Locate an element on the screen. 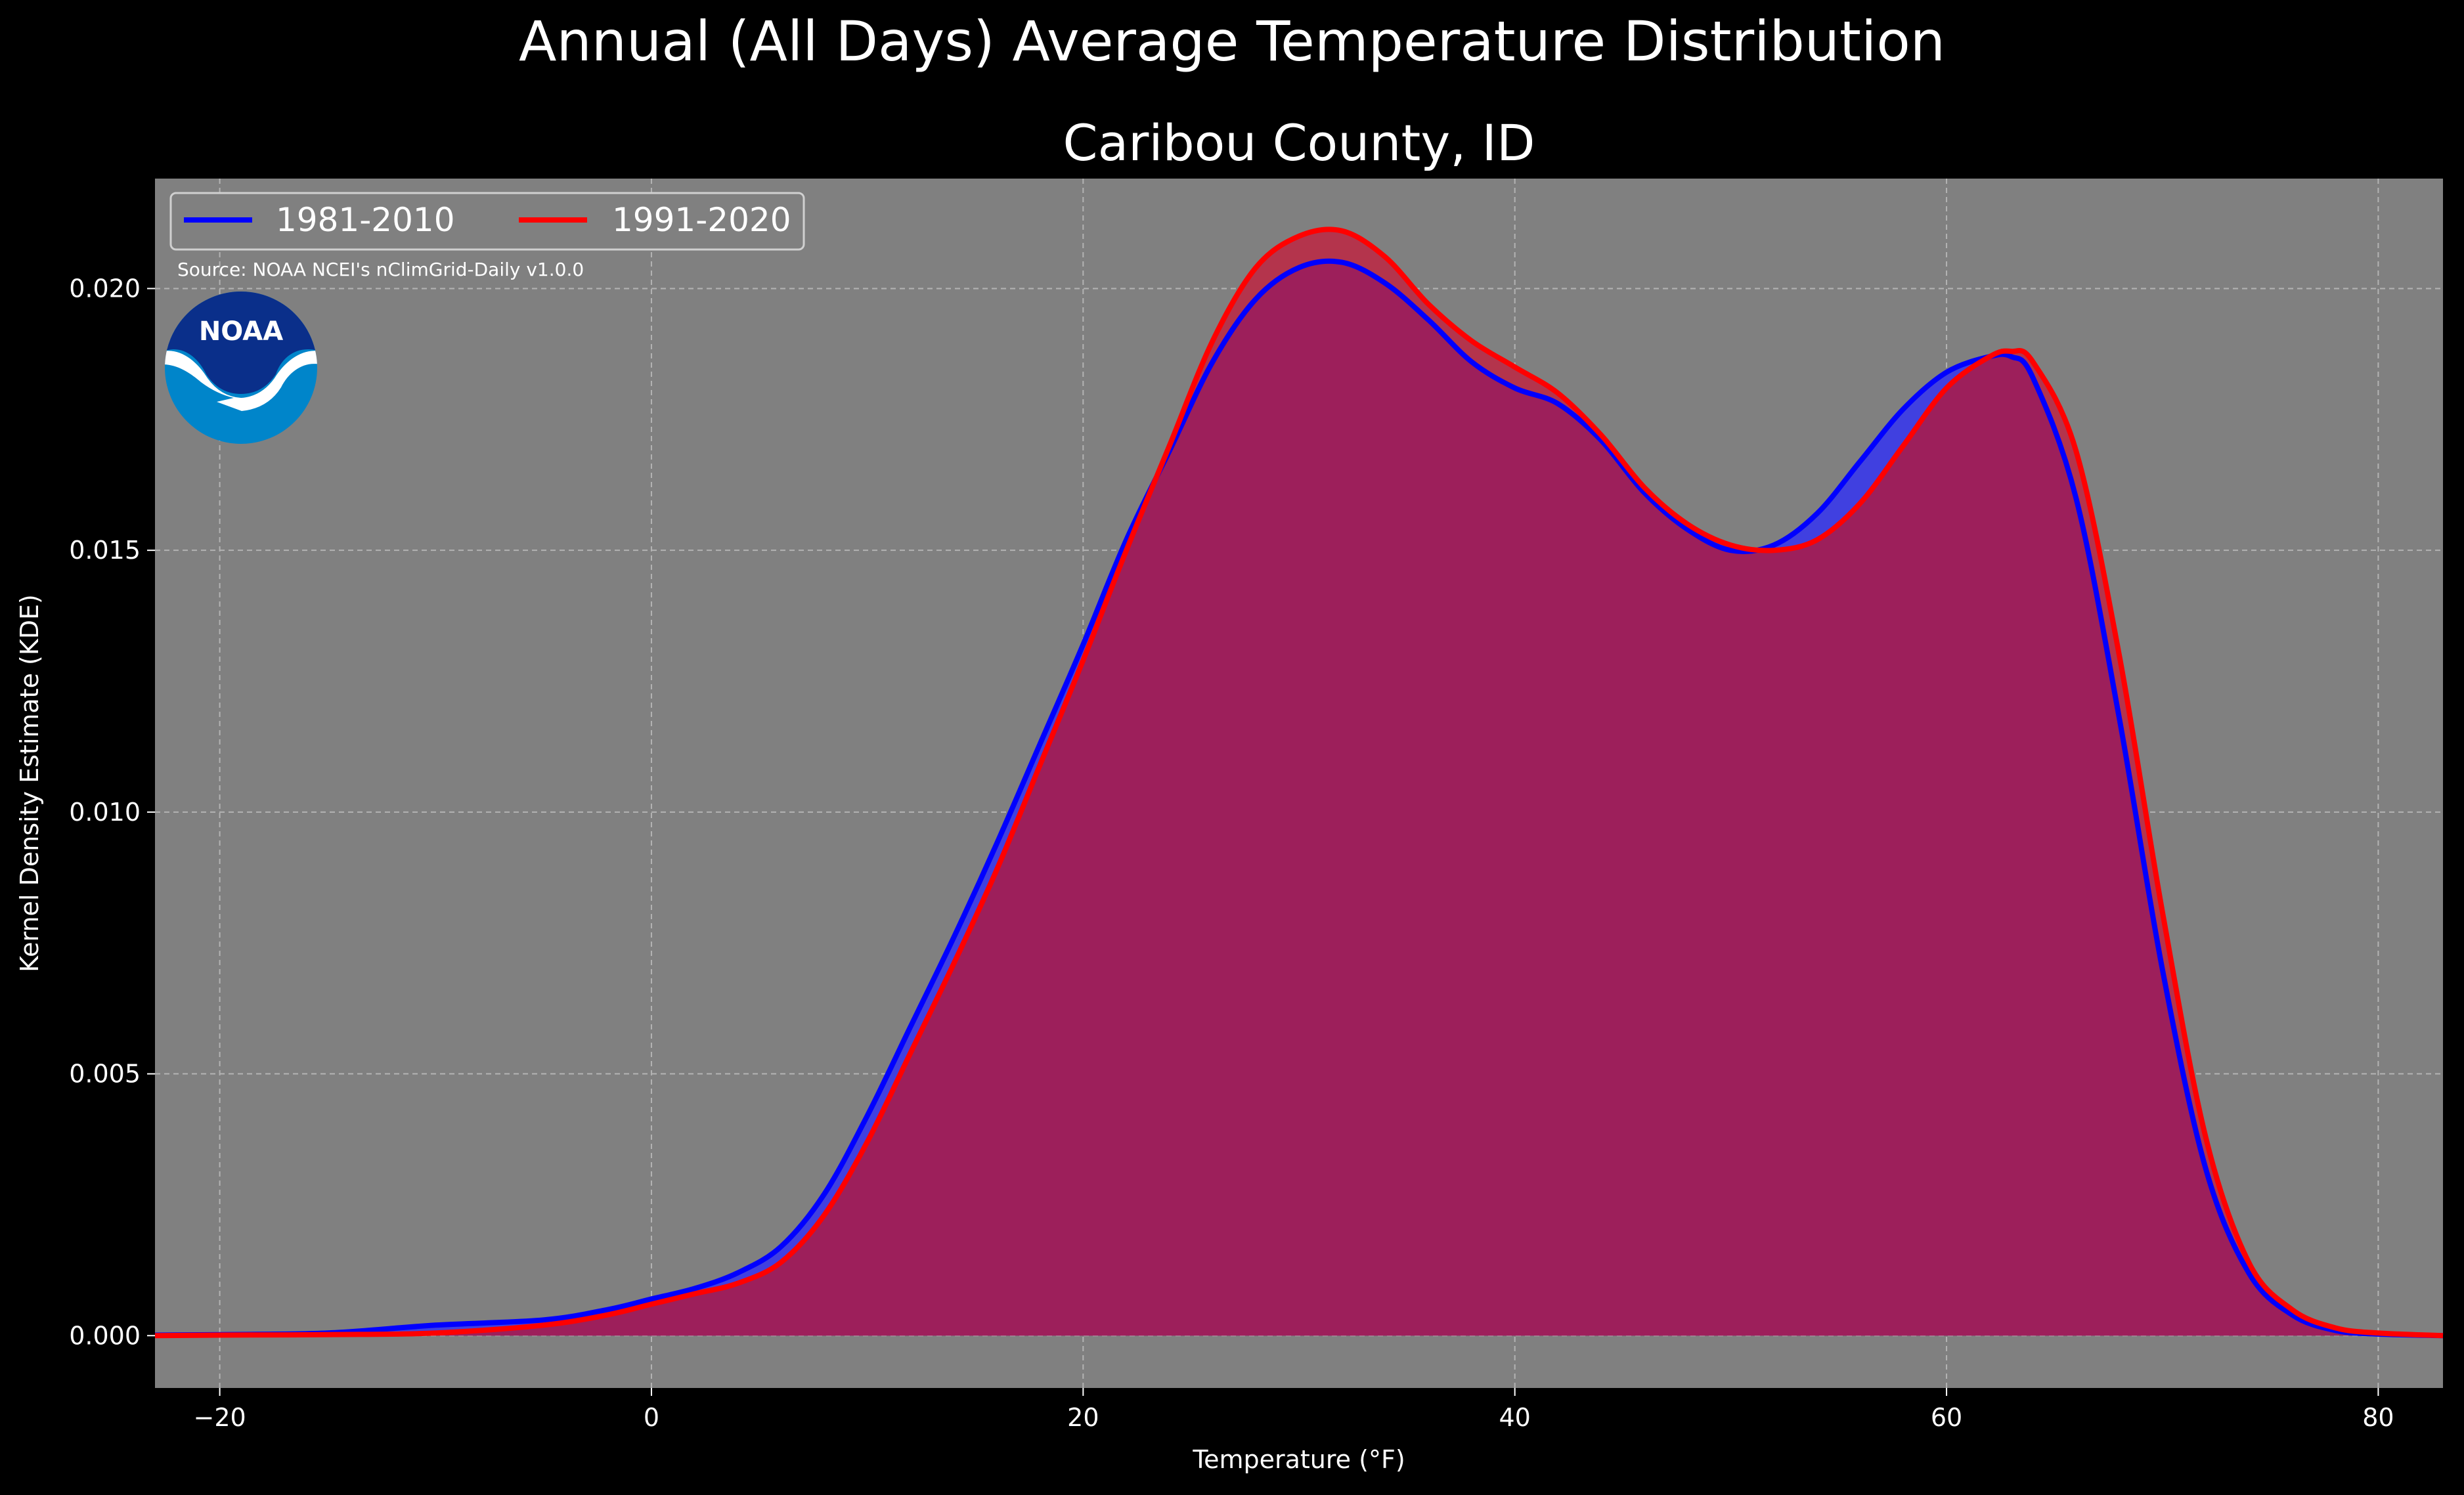 The height and width of the screenshot is (1495, 2464). noaa-logo-text: NOAA is located at coordinates (241, 331).